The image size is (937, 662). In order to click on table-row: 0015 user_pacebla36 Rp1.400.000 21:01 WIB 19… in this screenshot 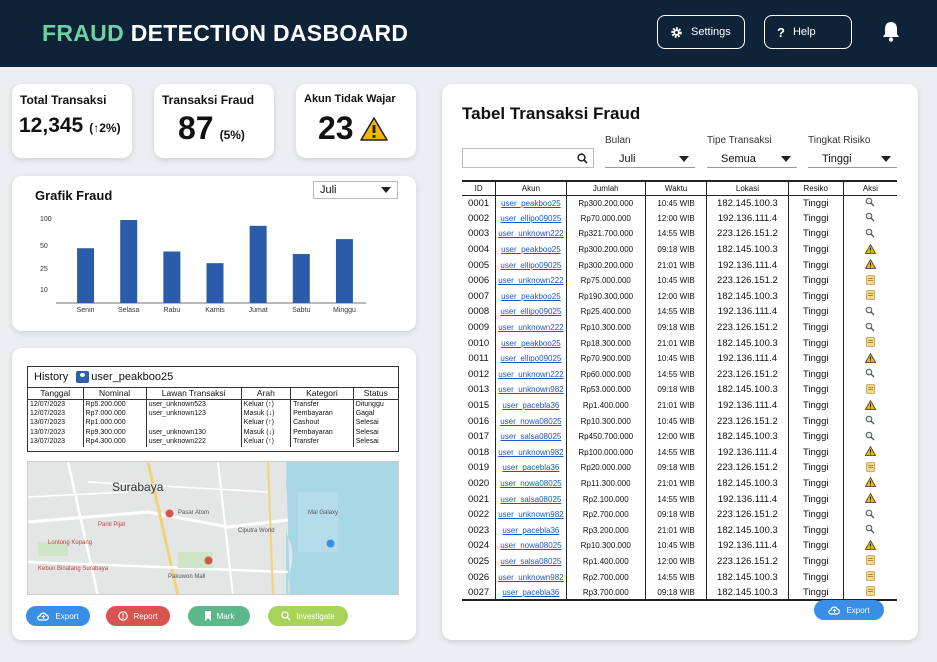, I will do `click(679, 405)`.